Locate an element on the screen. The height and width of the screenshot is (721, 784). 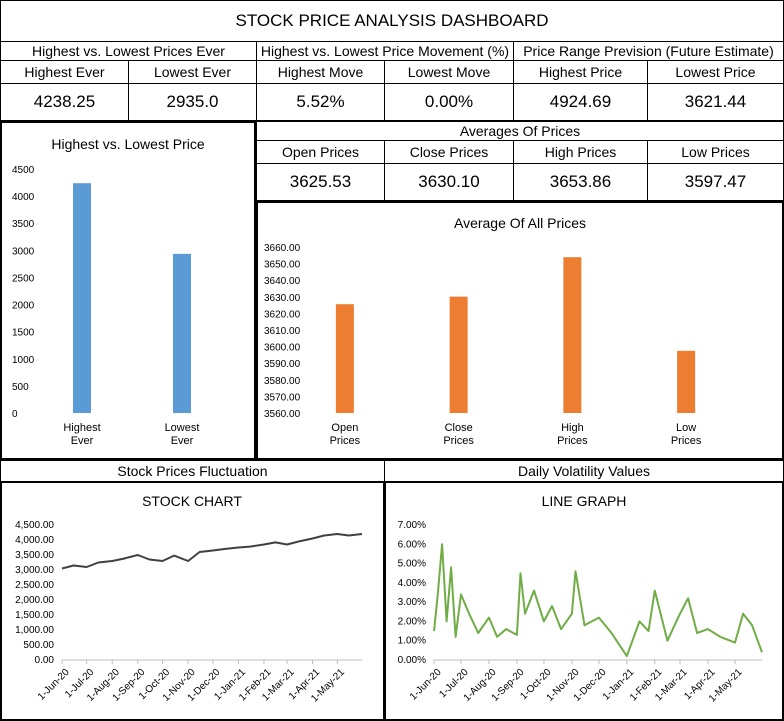
y-tick-label: 3.00% is located at coordinates (412, 602).